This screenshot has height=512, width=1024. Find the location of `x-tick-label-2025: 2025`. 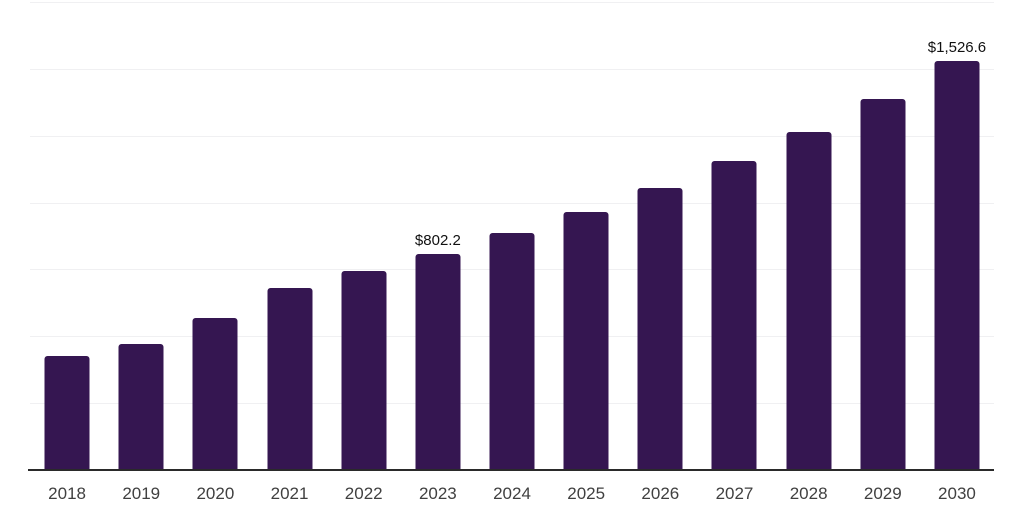

x-tick-label-2025: 2025 is located at coordinates (586, 493).